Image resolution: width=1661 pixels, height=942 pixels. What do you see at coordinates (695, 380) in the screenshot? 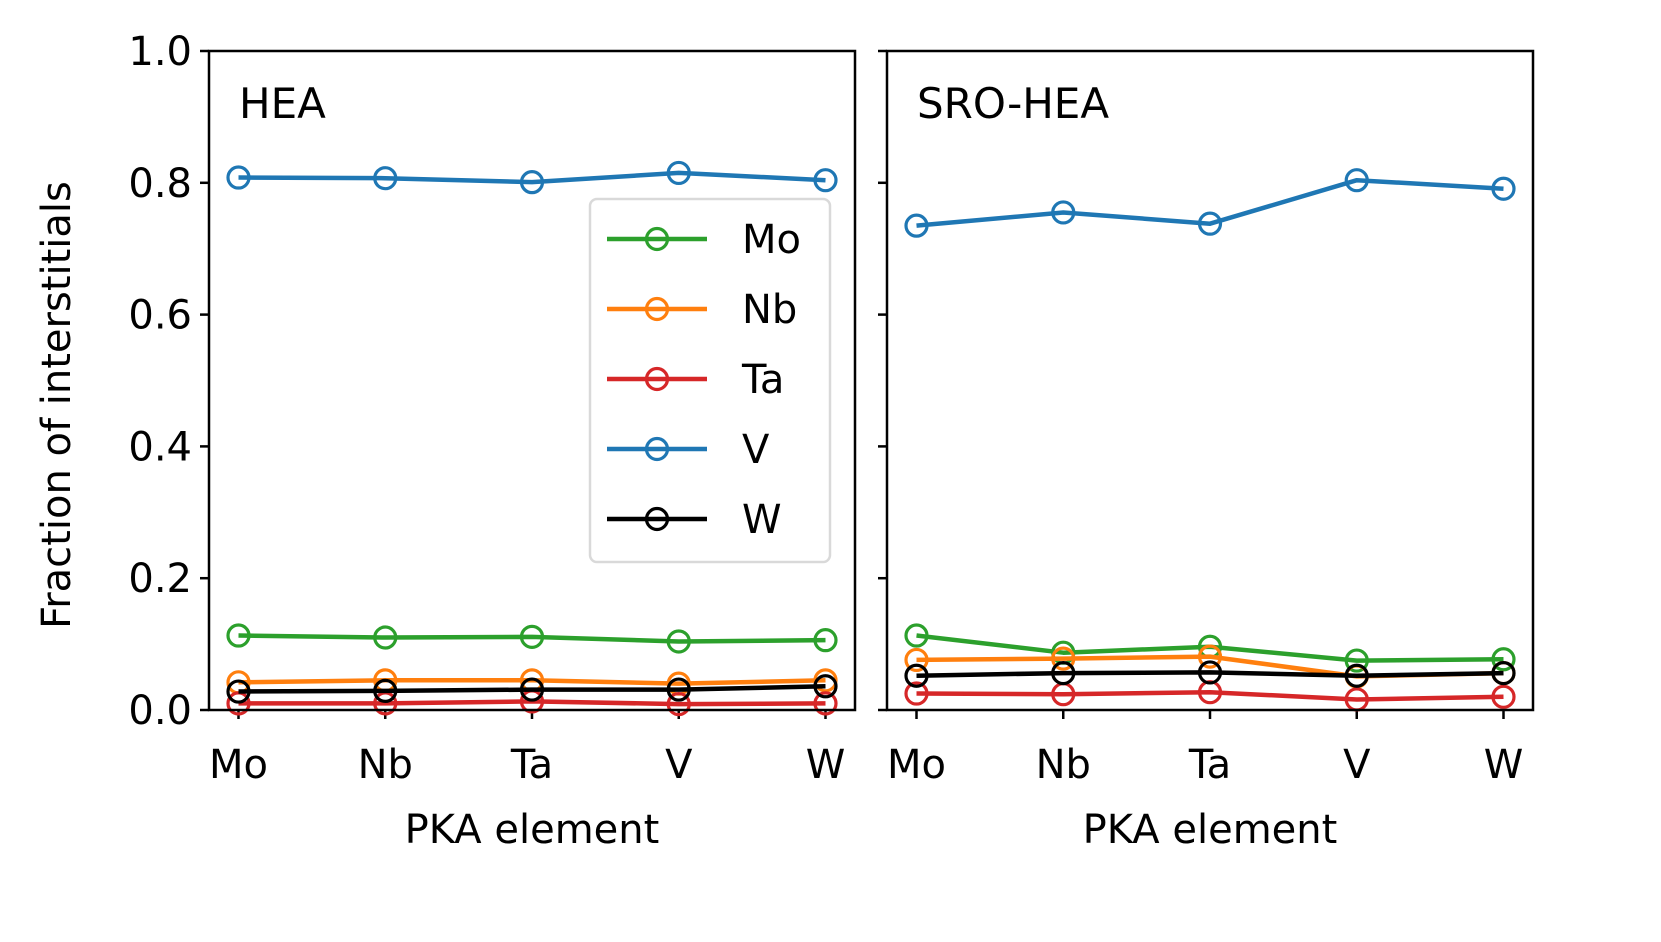
I see `legend-entry: Ta` at bounding box center [695, 380].